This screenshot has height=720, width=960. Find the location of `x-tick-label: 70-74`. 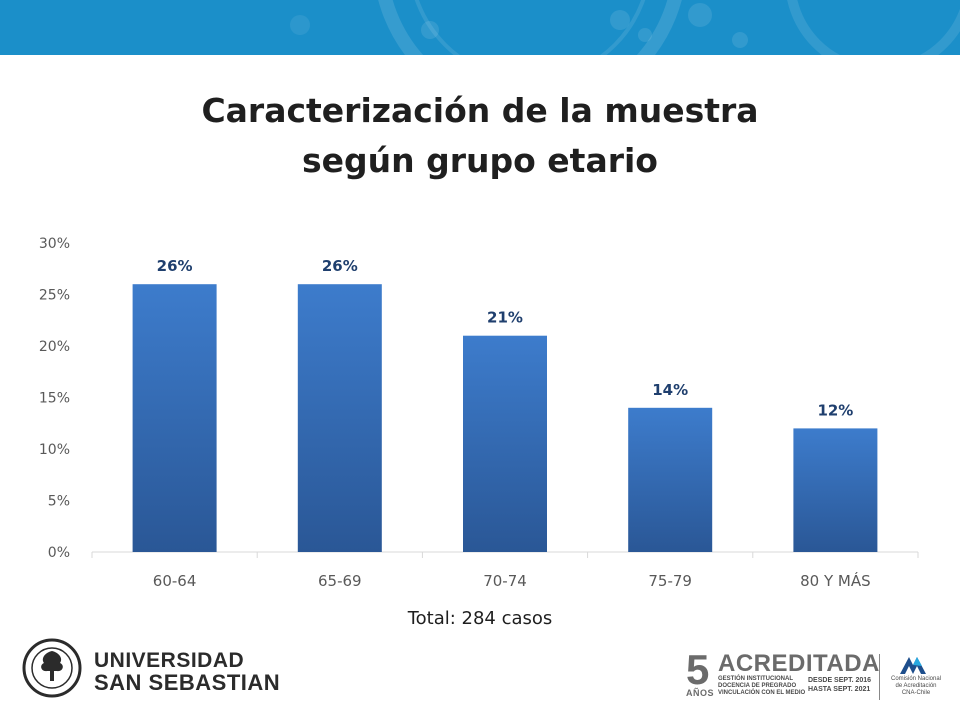

x-tick-label: 70-74 is located at coordinates (505, 581).